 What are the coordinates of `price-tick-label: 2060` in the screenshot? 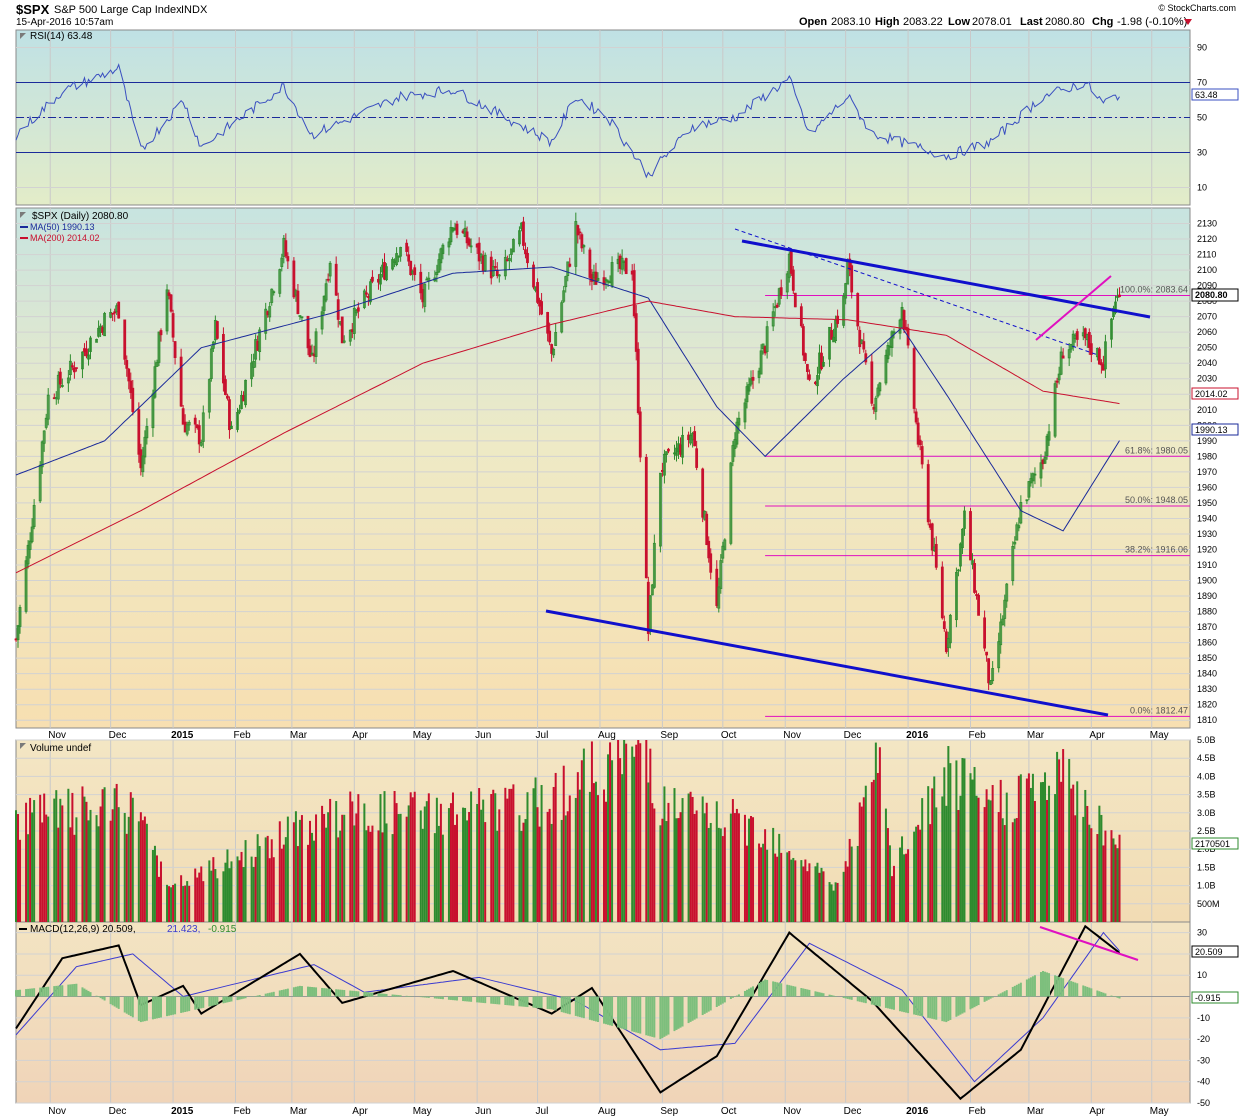 It's located at (1207, 332).